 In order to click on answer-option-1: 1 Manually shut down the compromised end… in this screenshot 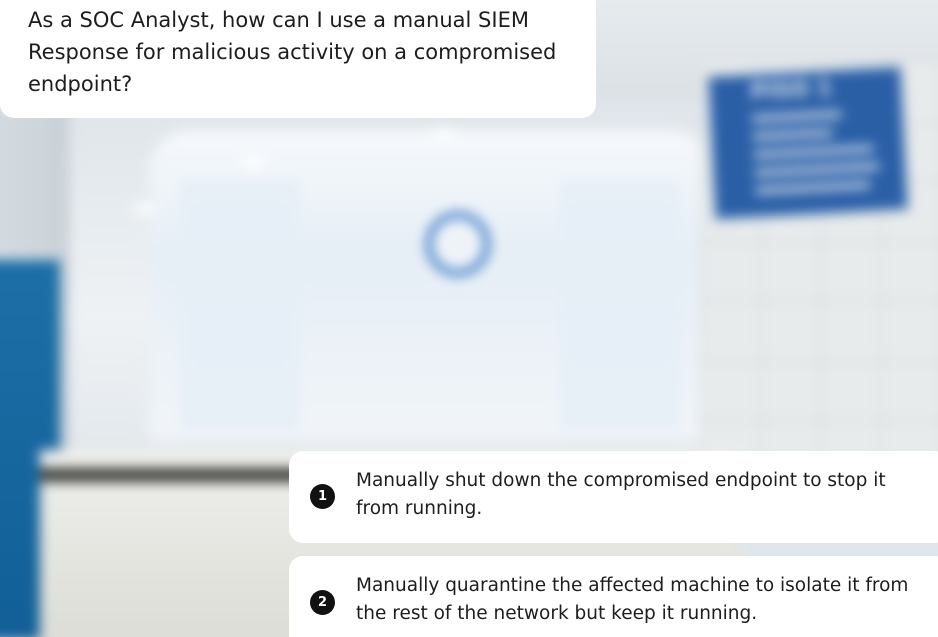, I will do `click(613, 497)`.